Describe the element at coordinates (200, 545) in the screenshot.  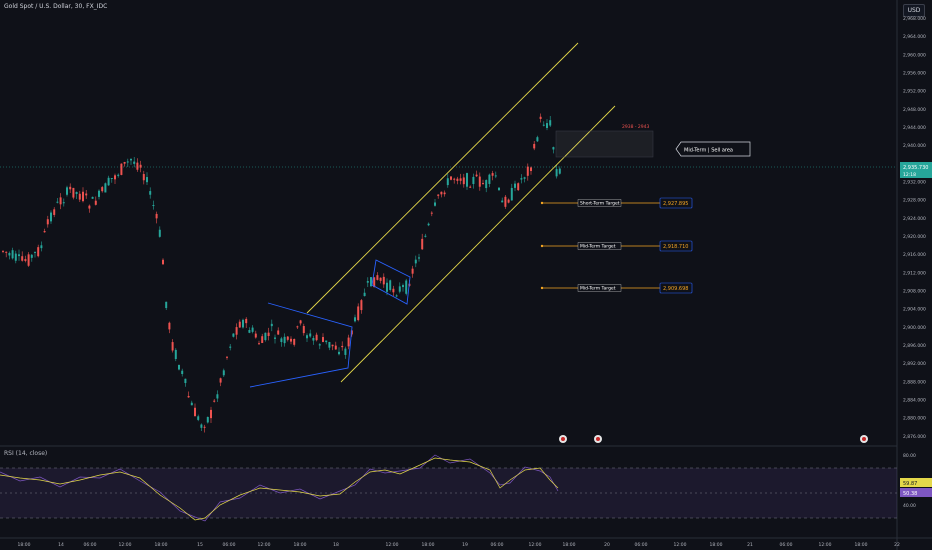
I see `time-axis-label: 15` at that location.